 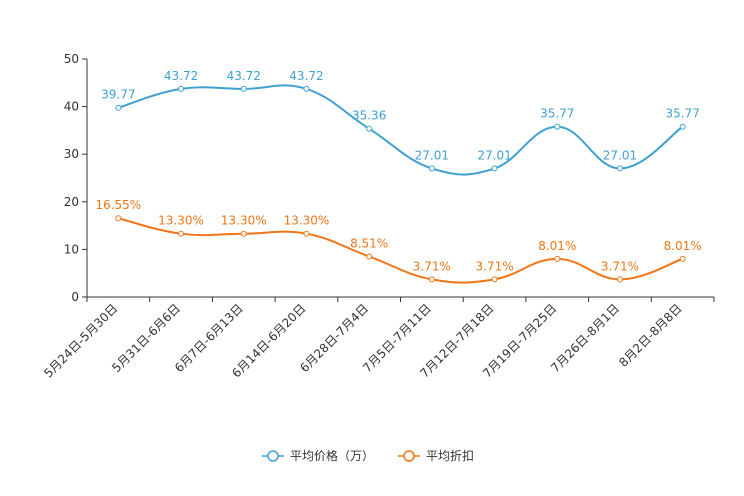 What do you see at coordinates (450, 455) in the screenshot?
I see `legend-label: 平均折扣` at bounding box center [450, 455].